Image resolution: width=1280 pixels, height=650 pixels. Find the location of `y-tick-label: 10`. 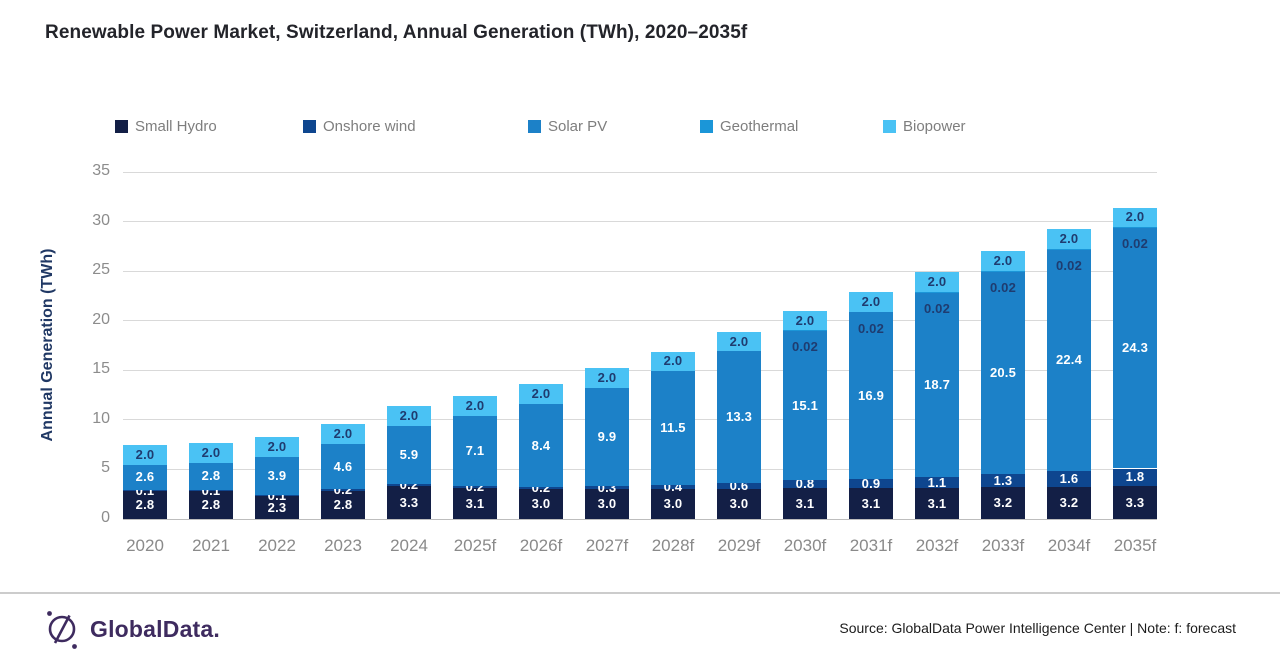

y-tick-label: 10 is located at coordinates (101, 418).